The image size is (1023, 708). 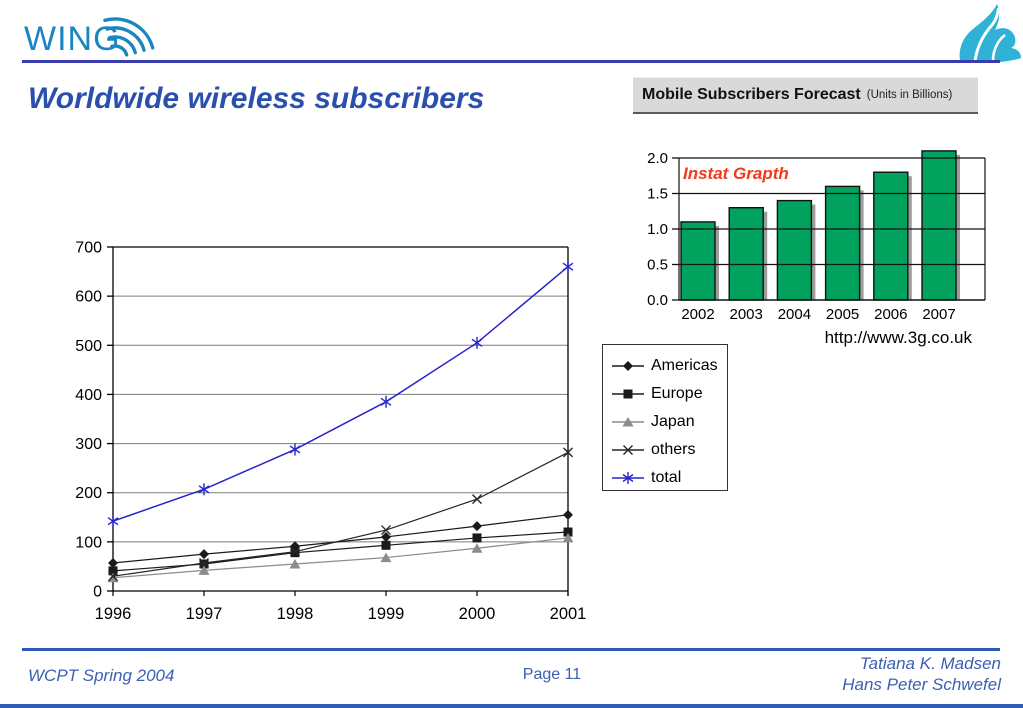 What do you see at coordinates (97, 592) in the screenshot?
I see `y-tick-label: 0` at bounding box center [97, 592].